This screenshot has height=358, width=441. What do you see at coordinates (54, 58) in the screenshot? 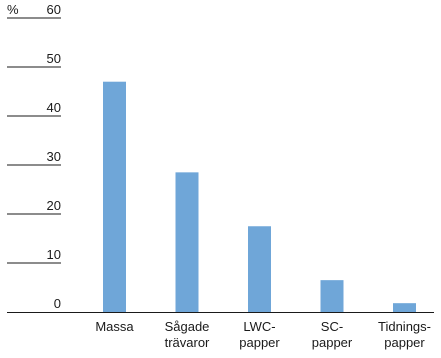
I see `y-tick-label: 50` at bounding box center [54, 58].